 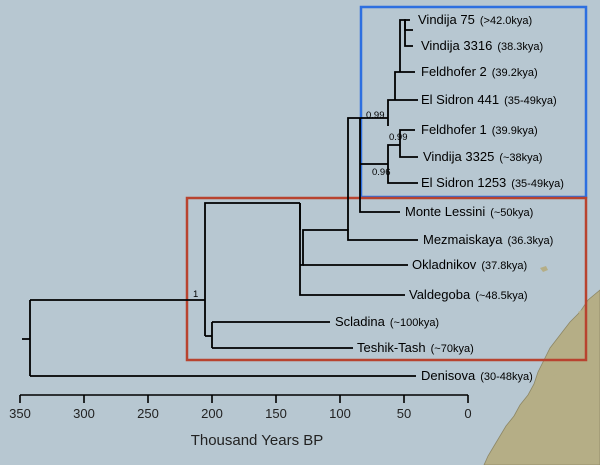 I want to click on axis-tick-label: 100, so click(x=340, y=413).